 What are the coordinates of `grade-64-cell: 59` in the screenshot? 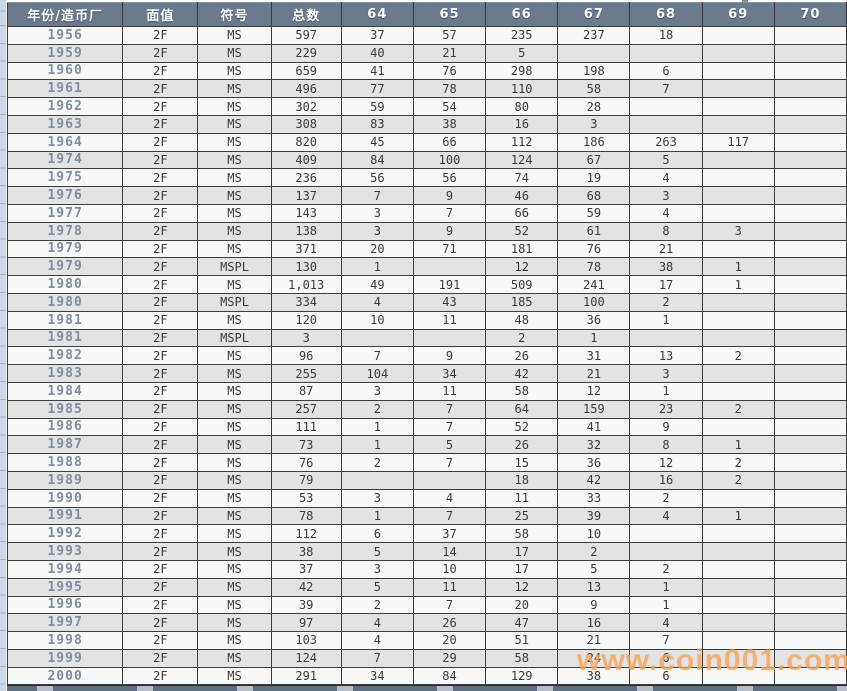 It's located at (377, 106).